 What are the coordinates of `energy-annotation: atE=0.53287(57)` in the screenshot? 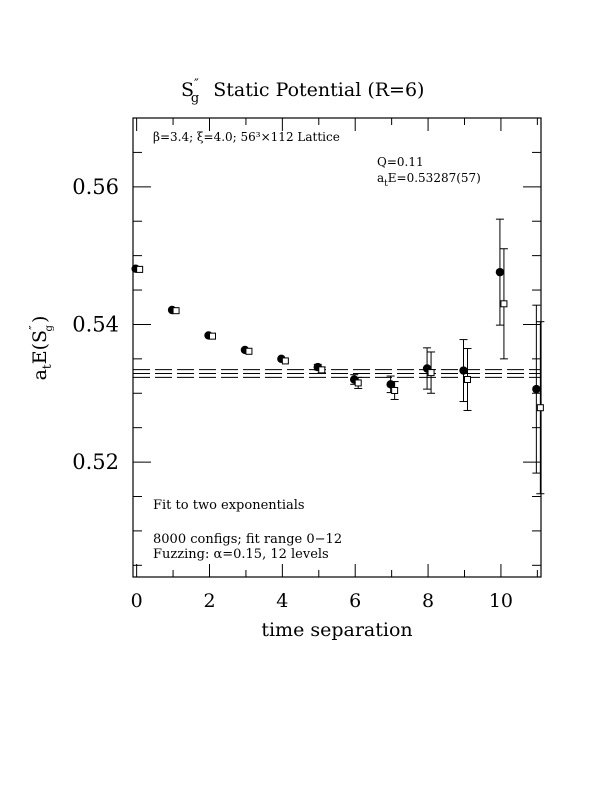 It's located at (429, 180).